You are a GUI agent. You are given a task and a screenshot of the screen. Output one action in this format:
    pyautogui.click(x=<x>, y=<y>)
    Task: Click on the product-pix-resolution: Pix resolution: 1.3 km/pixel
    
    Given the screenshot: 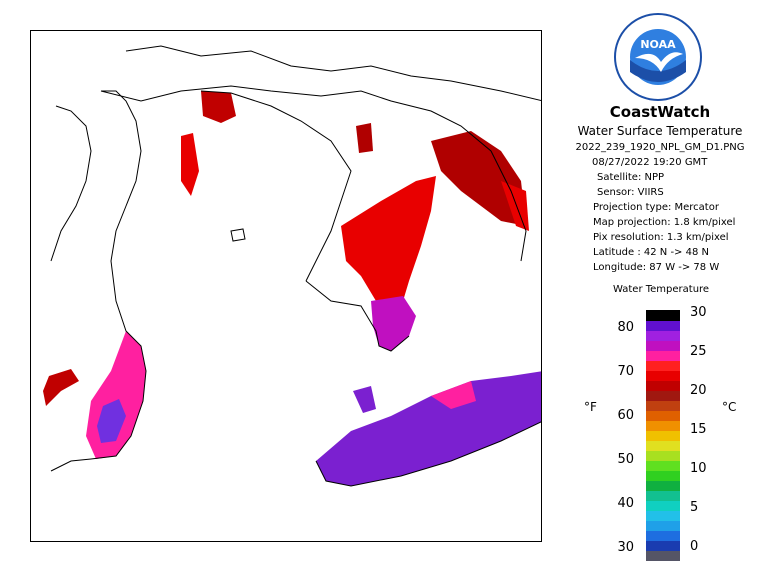 What is the action you would take?
    pyautogui.click(x=661, y=237)
    